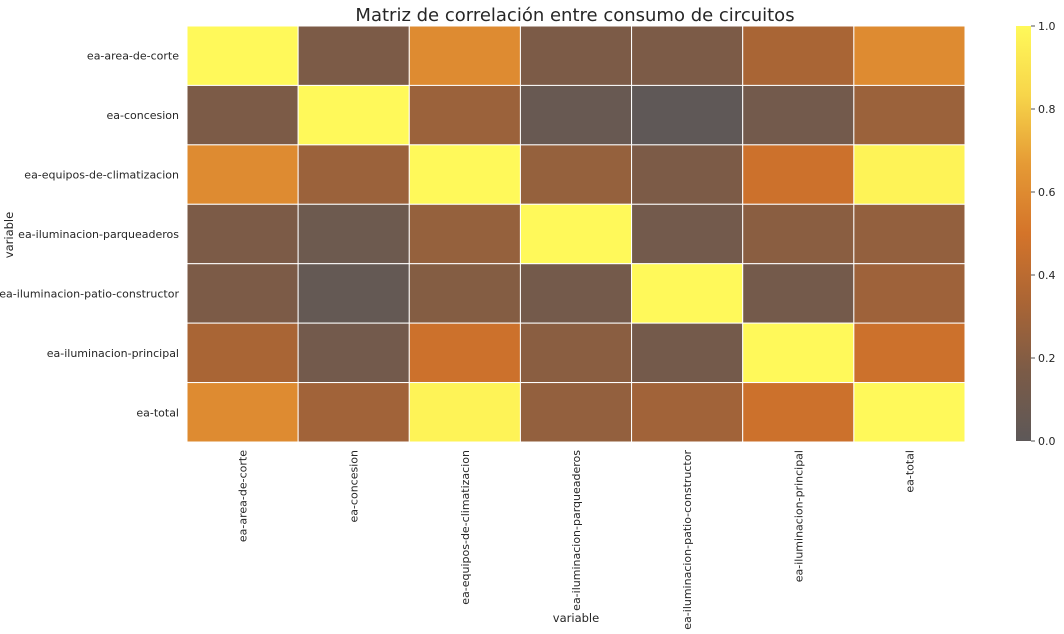 The width and height of the screenshot is (1064, 634). What do you see at coordinates (1047, 26) in the screenshot?
I see `colorbar-tick-label: 1.0` at bounding box center [1047, 26].